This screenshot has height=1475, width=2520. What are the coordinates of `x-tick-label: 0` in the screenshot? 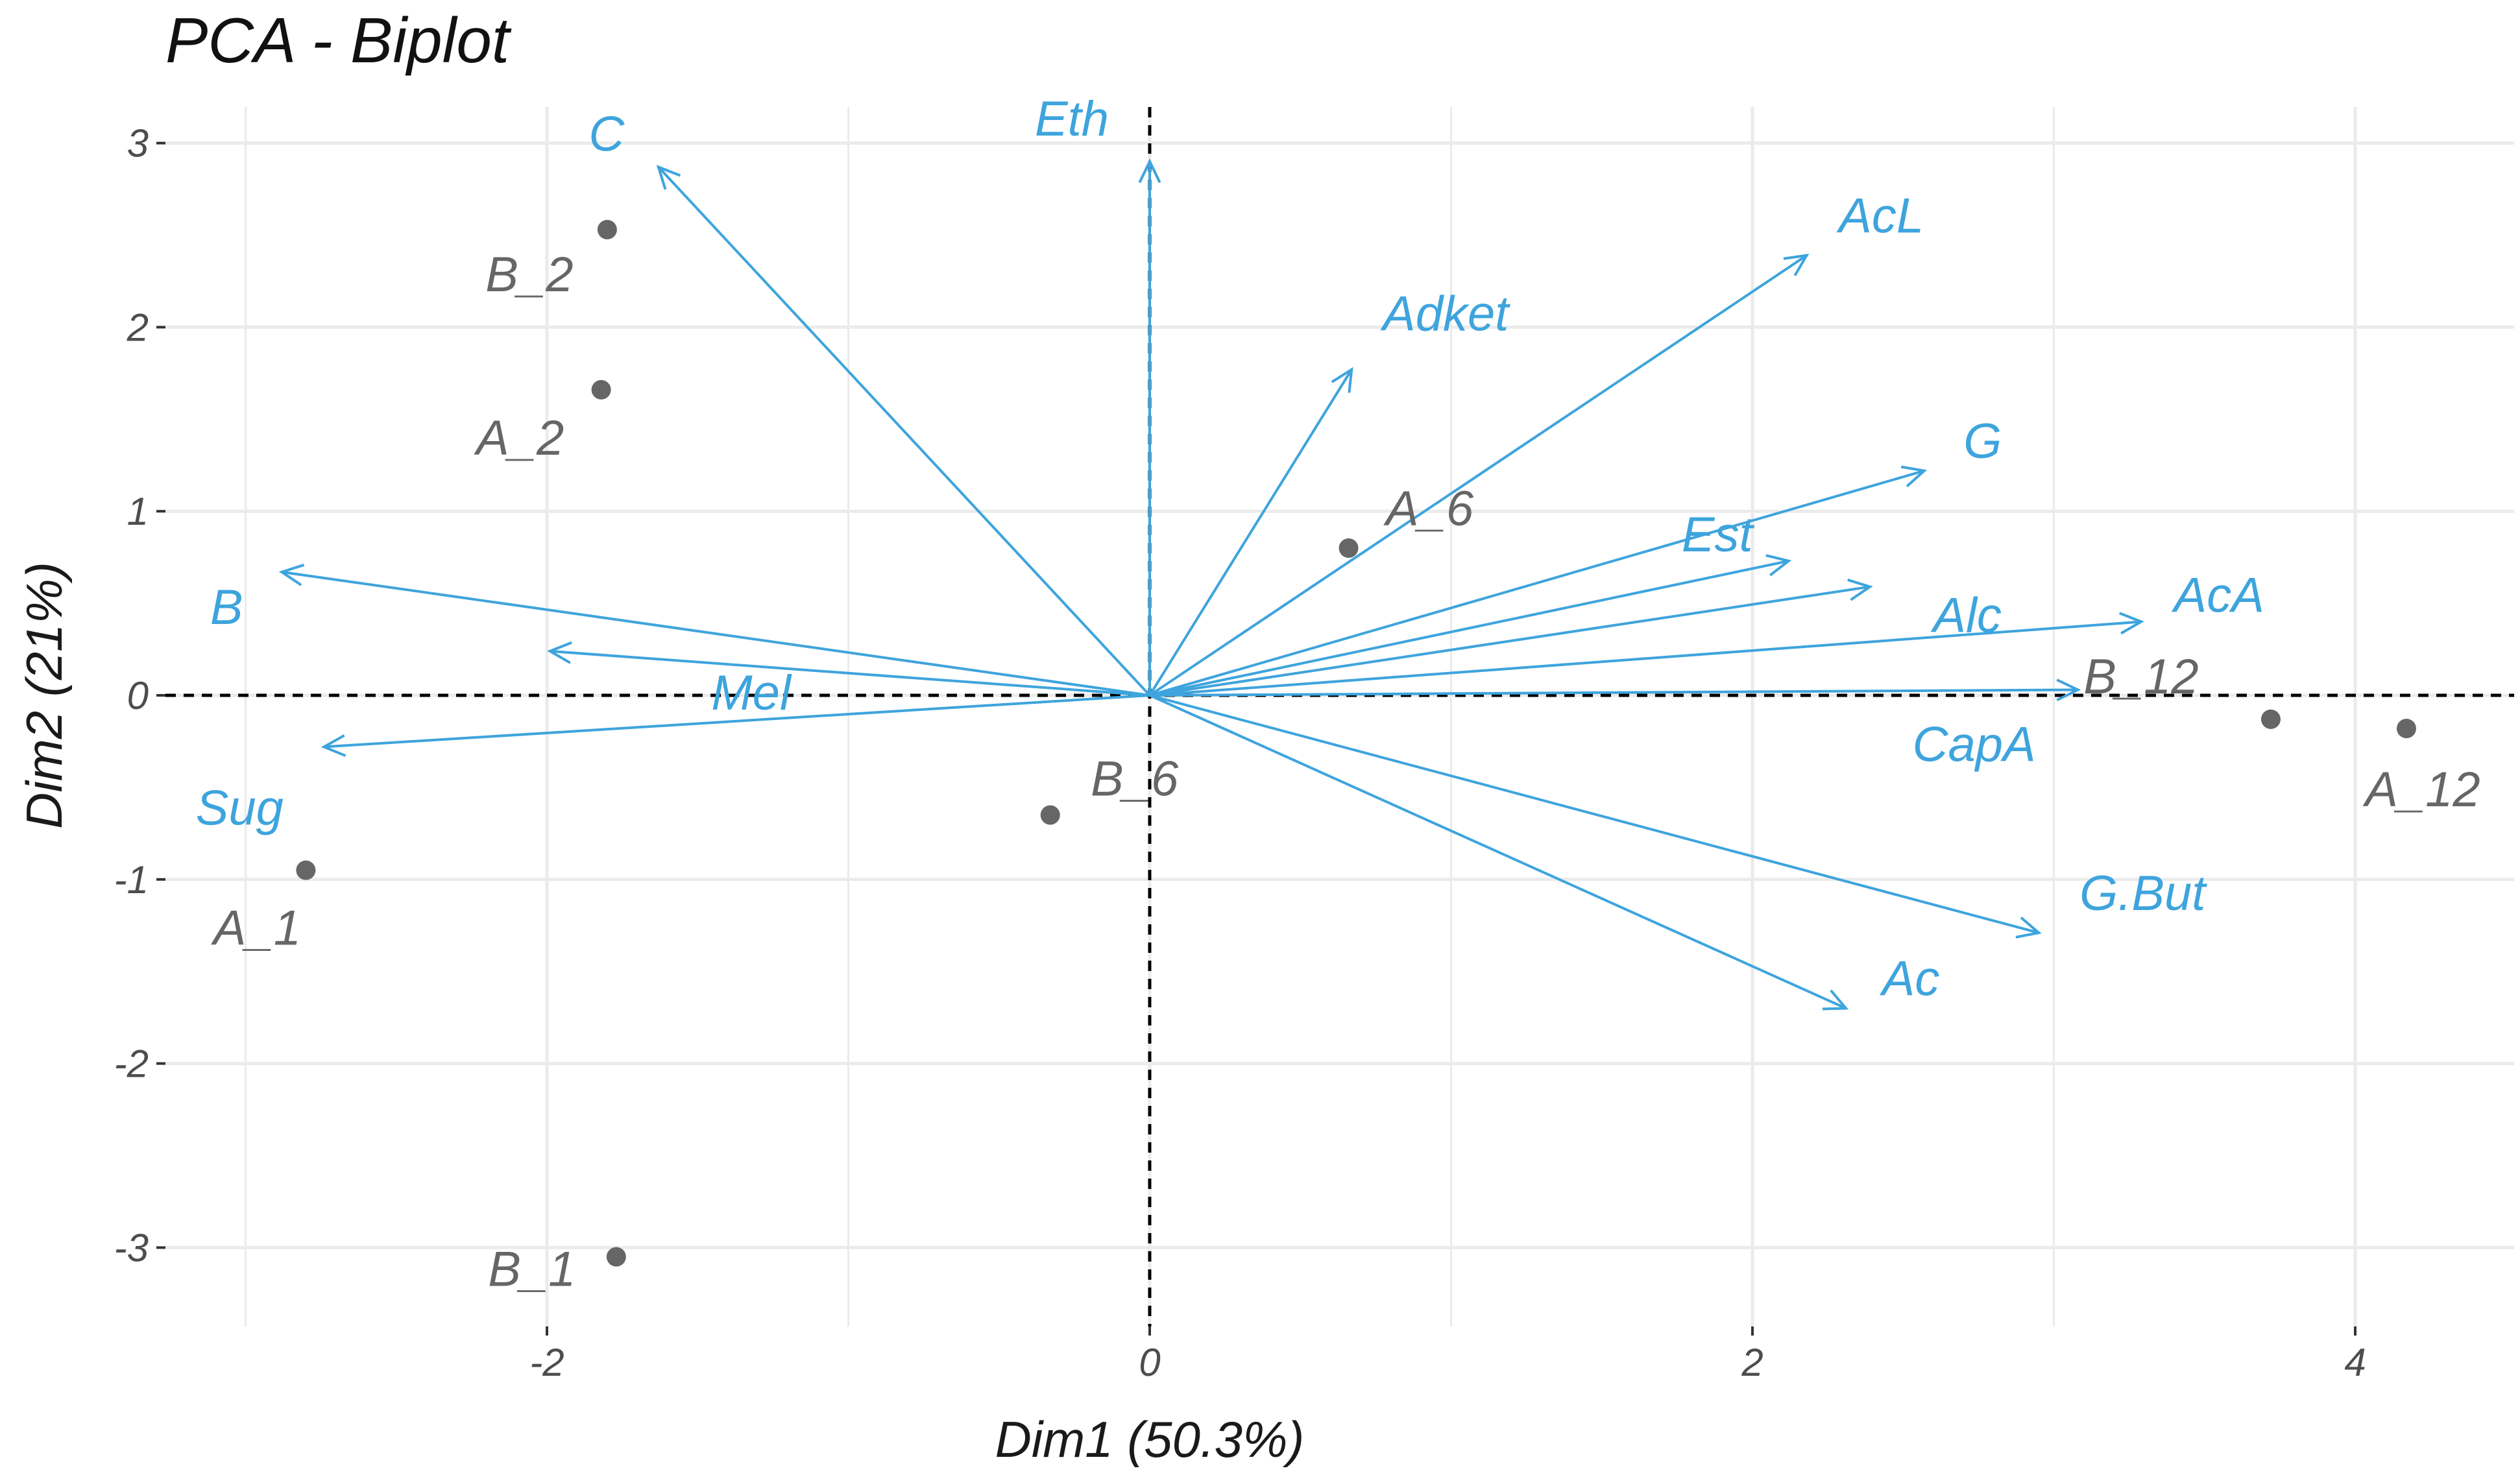 It's located at (1149, 1362).